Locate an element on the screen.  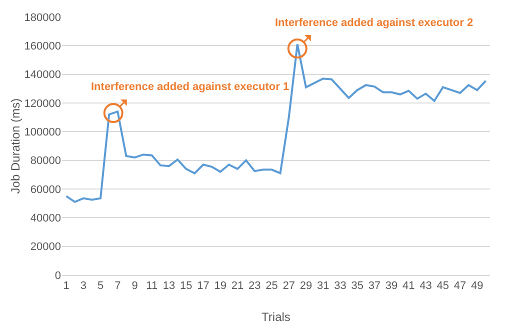
y-tick-label: 20000 is located at coordinates (45, 247).